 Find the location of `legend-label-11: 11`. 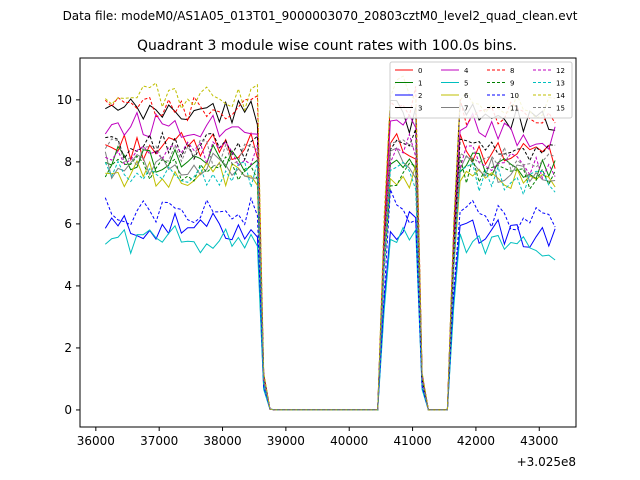

legend-label-11: 11 is located at coordinates (514, 109).